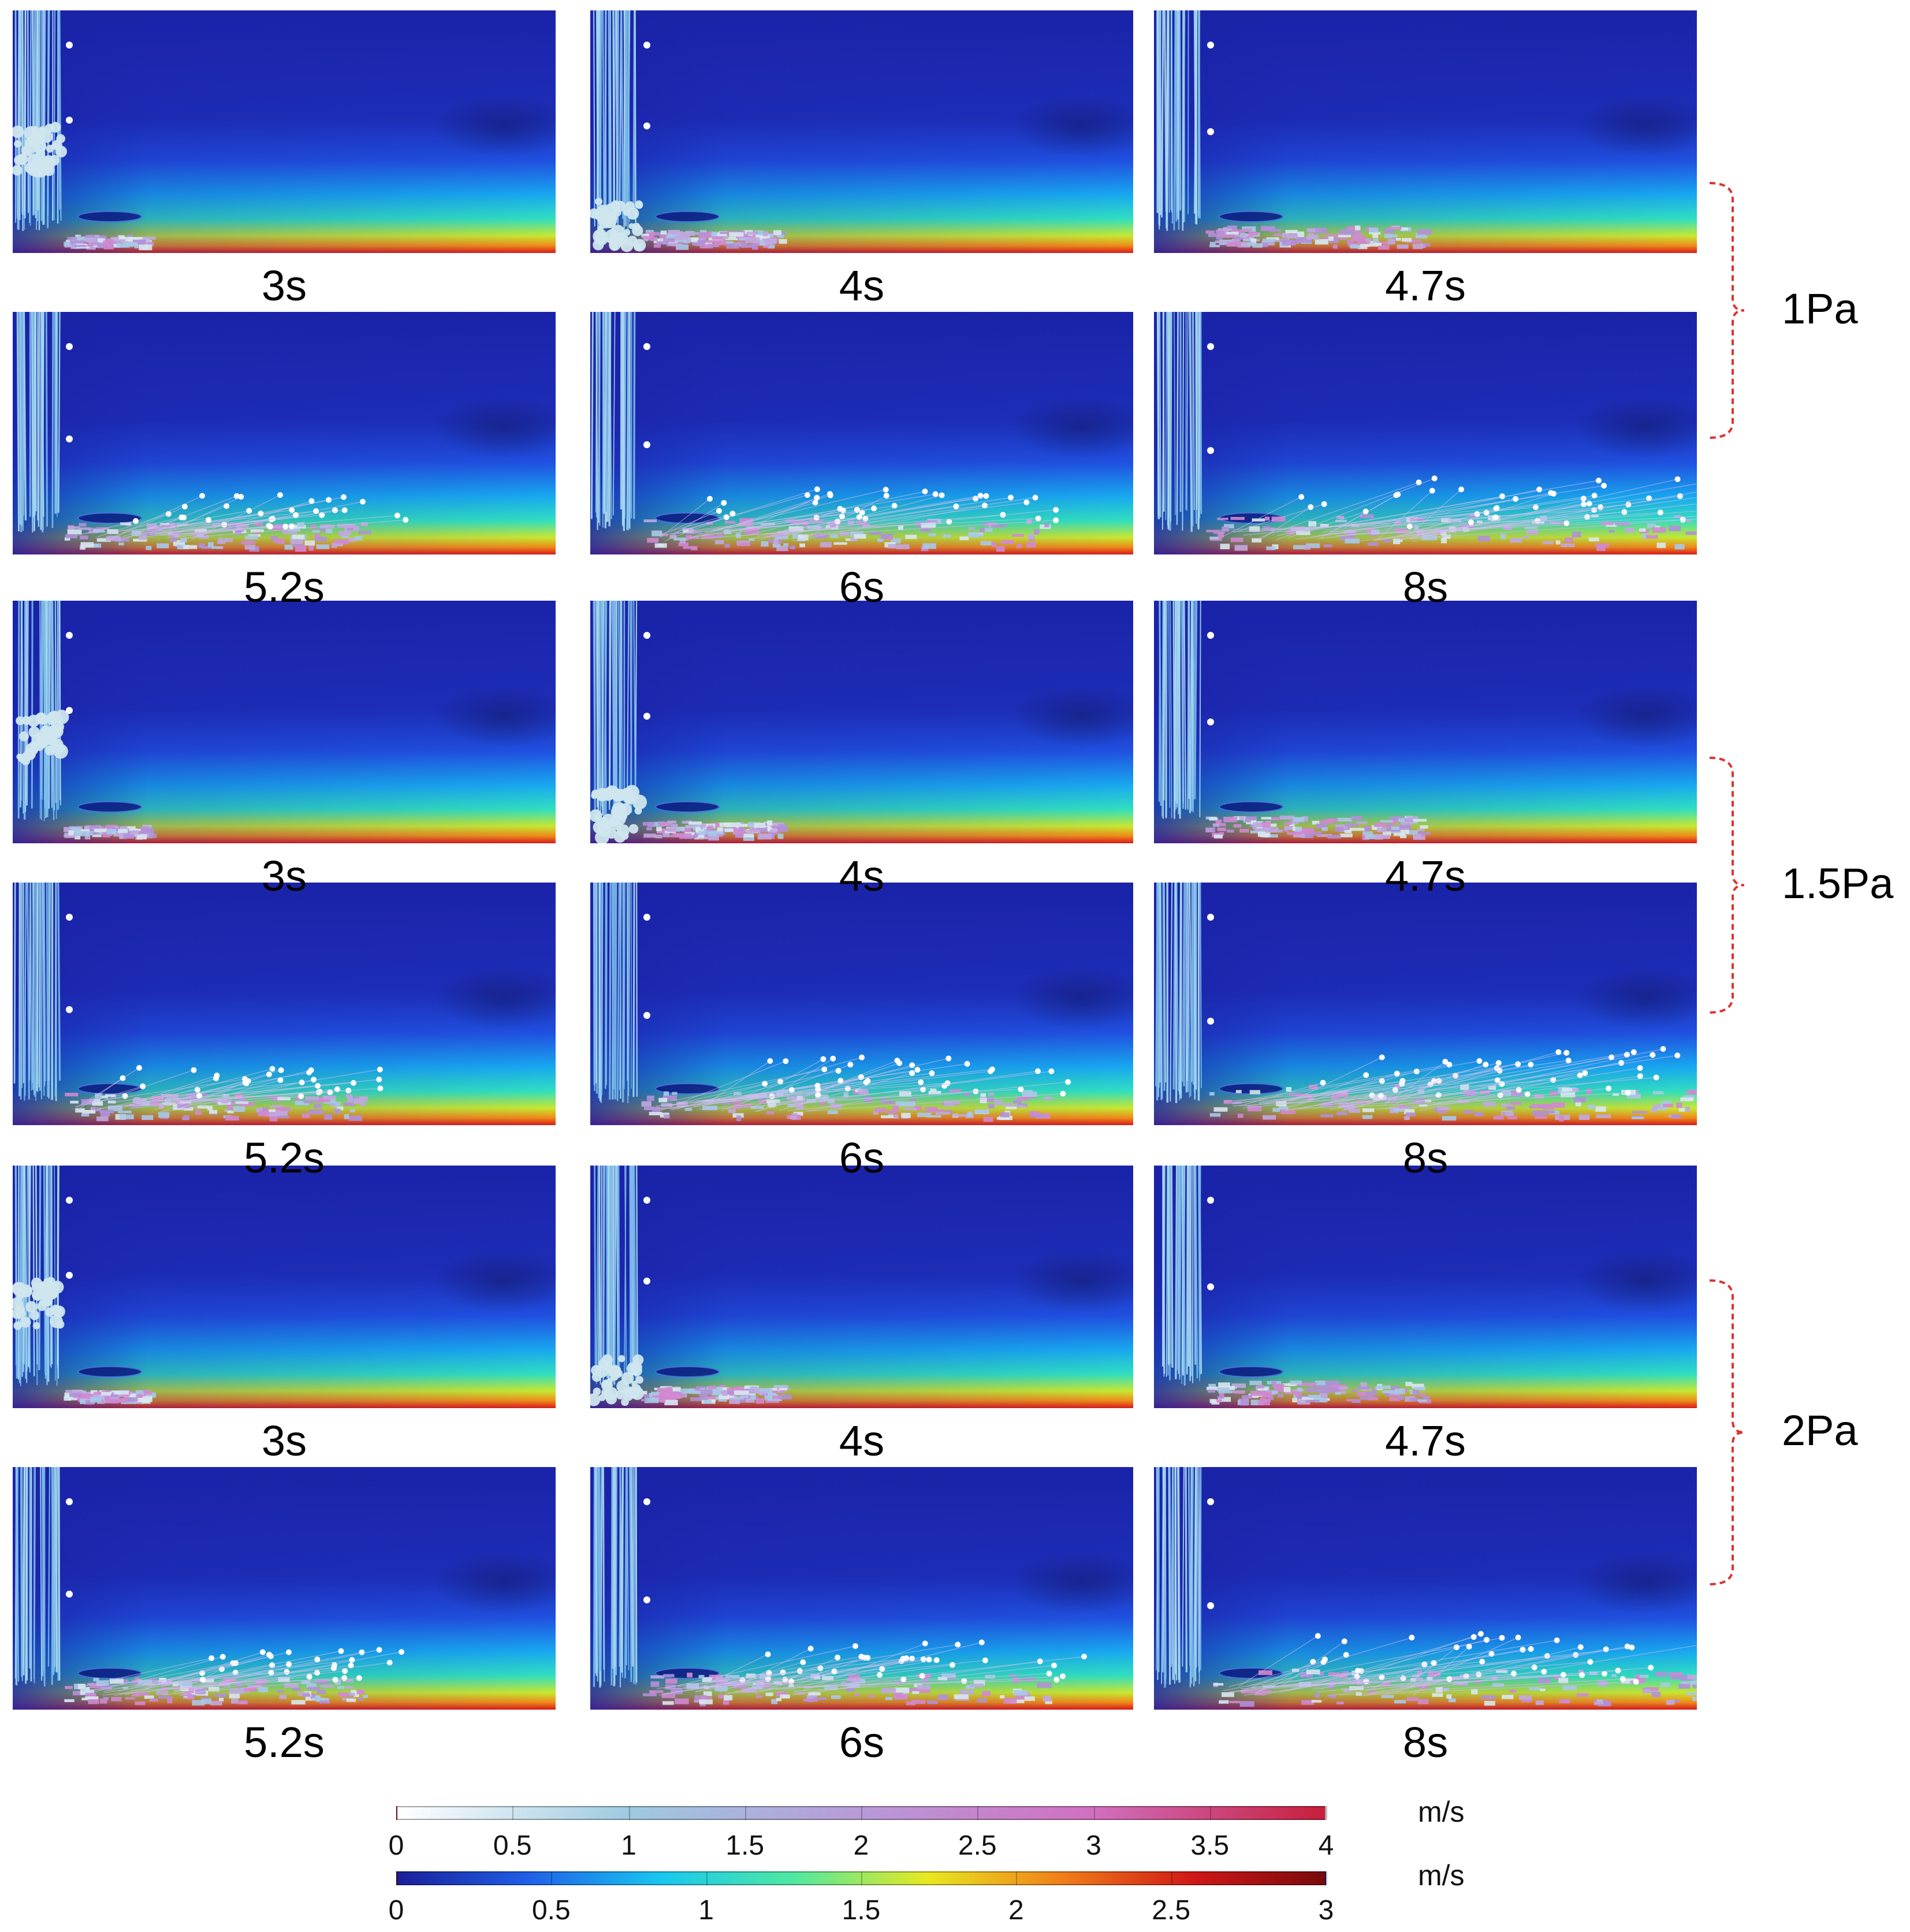 The image size is (1910, 1932). I want to click on fluid-velocity-colorbar, so click(861, 1878).